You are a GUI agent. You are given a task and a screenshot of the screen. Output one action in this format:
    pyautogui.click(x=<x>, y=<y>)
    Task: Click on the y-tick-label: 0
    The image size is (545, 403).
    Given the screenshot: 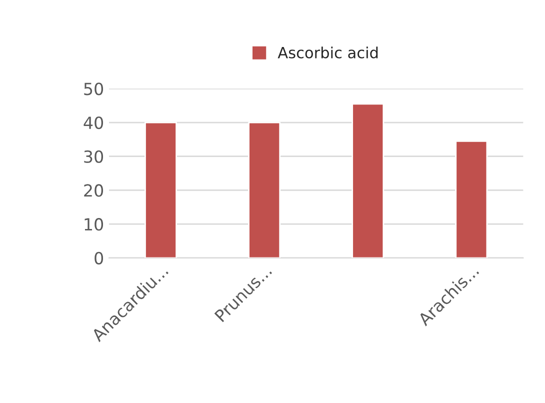 What is the action you would take?
    pyautogui.click(x=99, y=258)
    